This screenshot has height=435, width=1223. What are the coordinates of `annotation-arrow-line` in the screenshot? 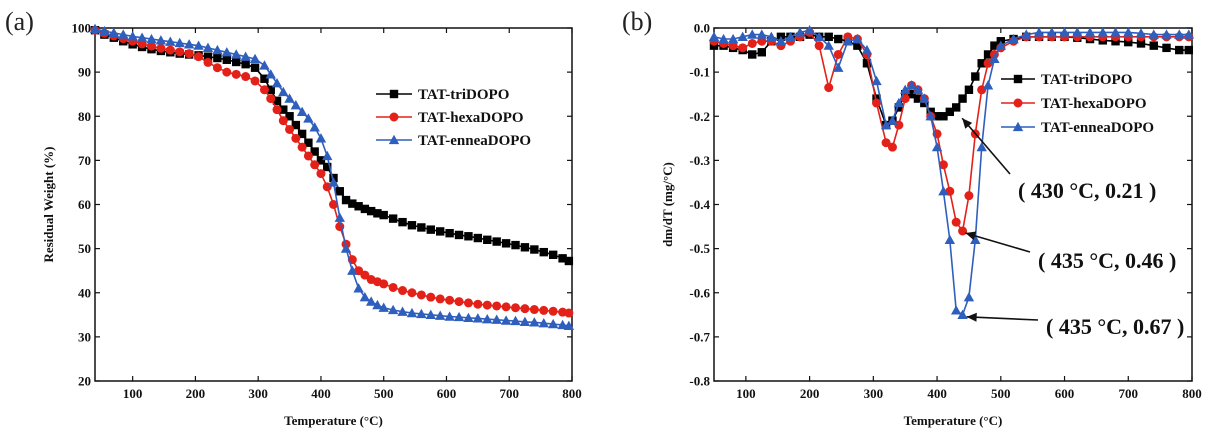 It's located at (986, 146).